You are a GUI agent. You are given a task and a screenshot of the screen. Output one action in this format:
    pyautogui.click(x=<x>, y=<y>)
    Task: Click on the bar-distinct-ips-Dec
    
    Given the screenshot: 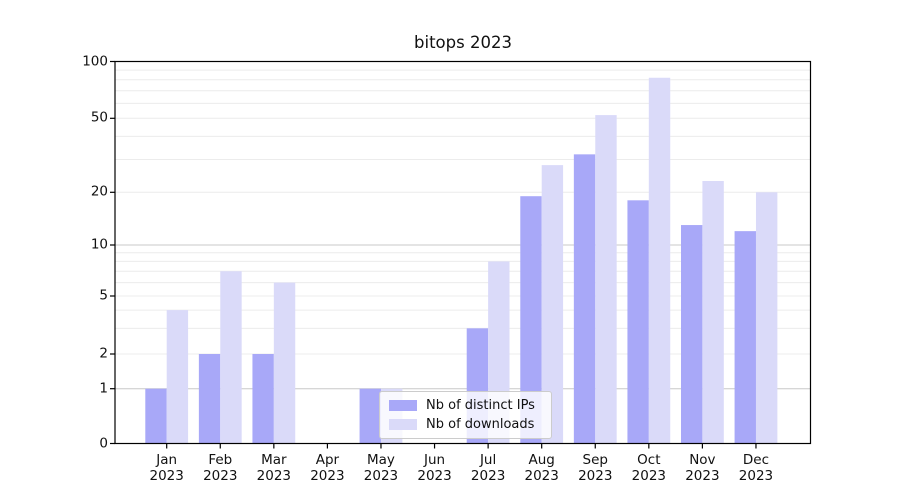 What is the action you would take?
    pyautogui.click(x=745, y=337)
    